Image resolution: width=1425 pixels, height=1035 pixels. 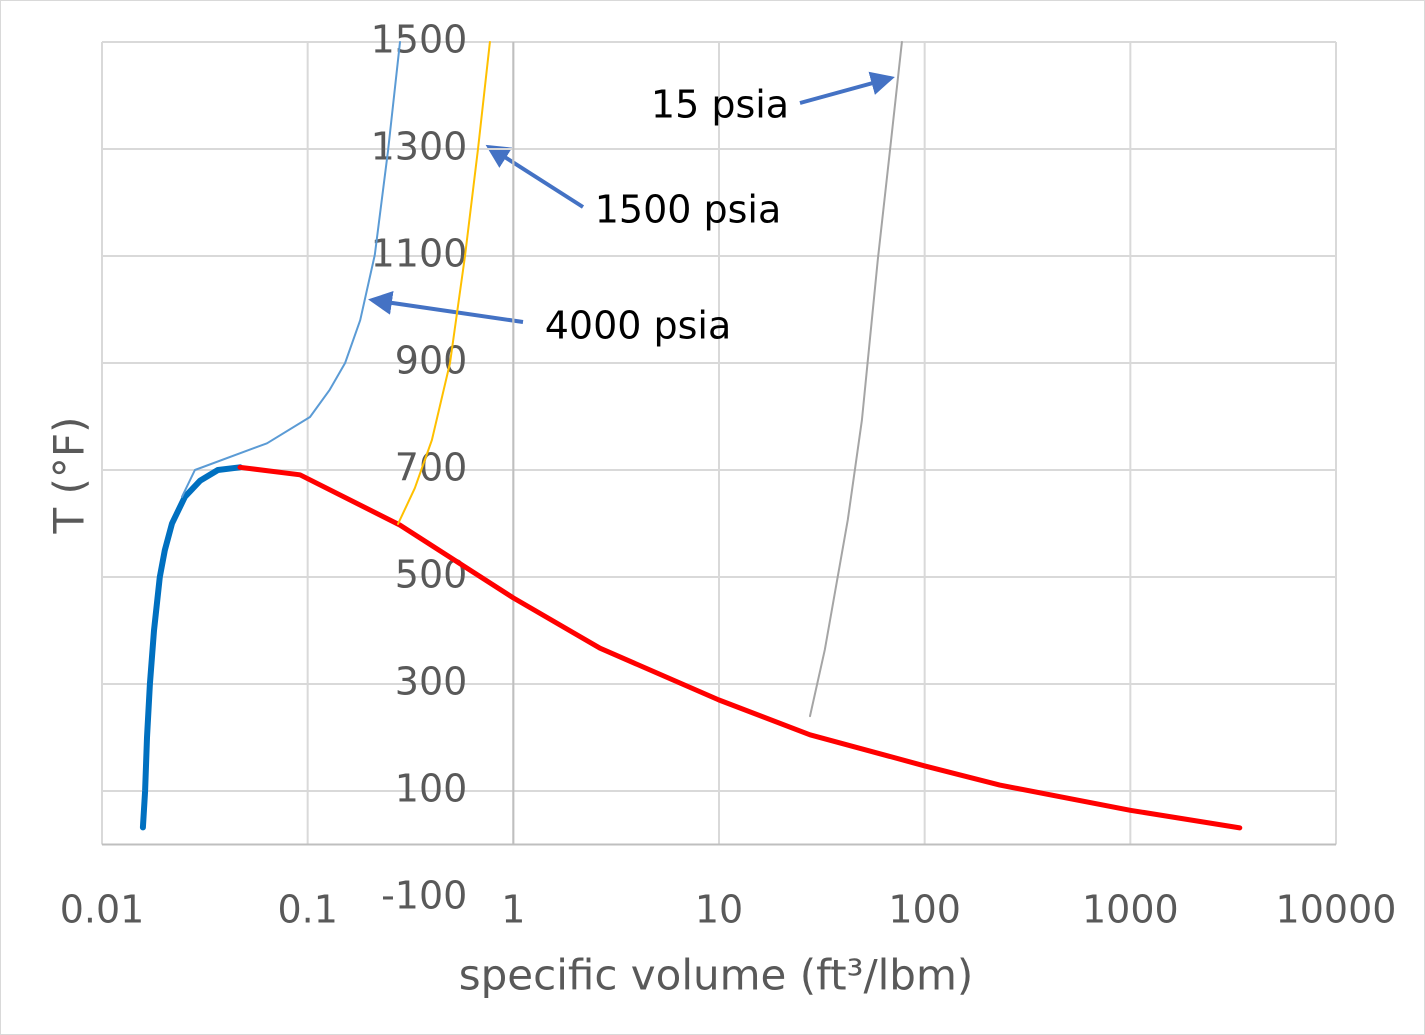 I want to click on x-tick-label: 100, so click(x=924, y=910).